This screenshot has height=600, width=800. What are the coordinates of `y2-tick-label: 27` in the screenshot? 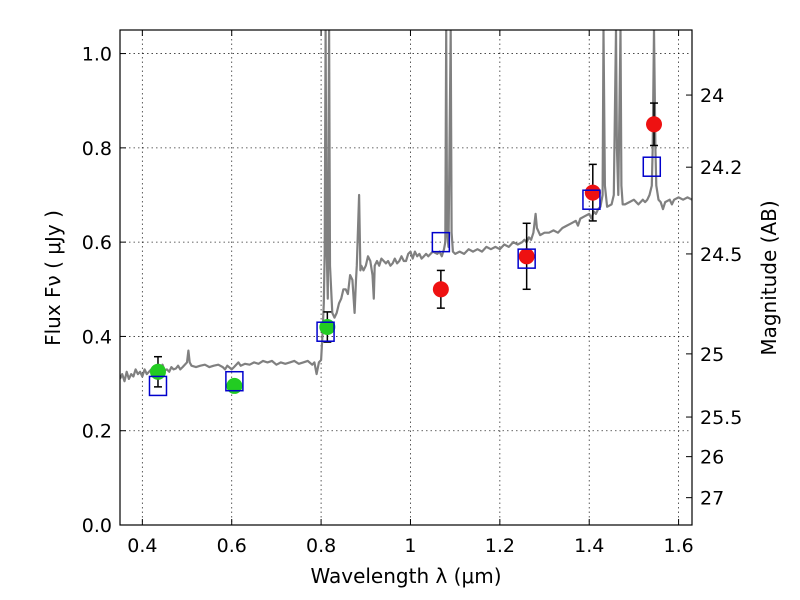 It's located at (712, 499).